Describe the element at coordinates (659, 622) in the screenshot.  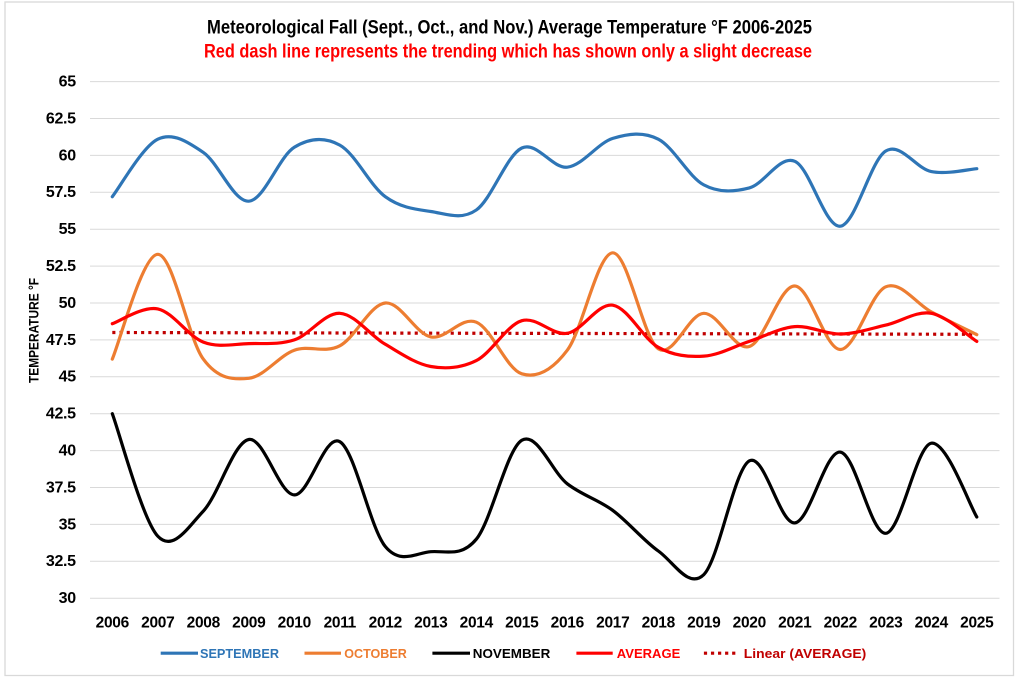
I see `svg-text: 2018` at that location.